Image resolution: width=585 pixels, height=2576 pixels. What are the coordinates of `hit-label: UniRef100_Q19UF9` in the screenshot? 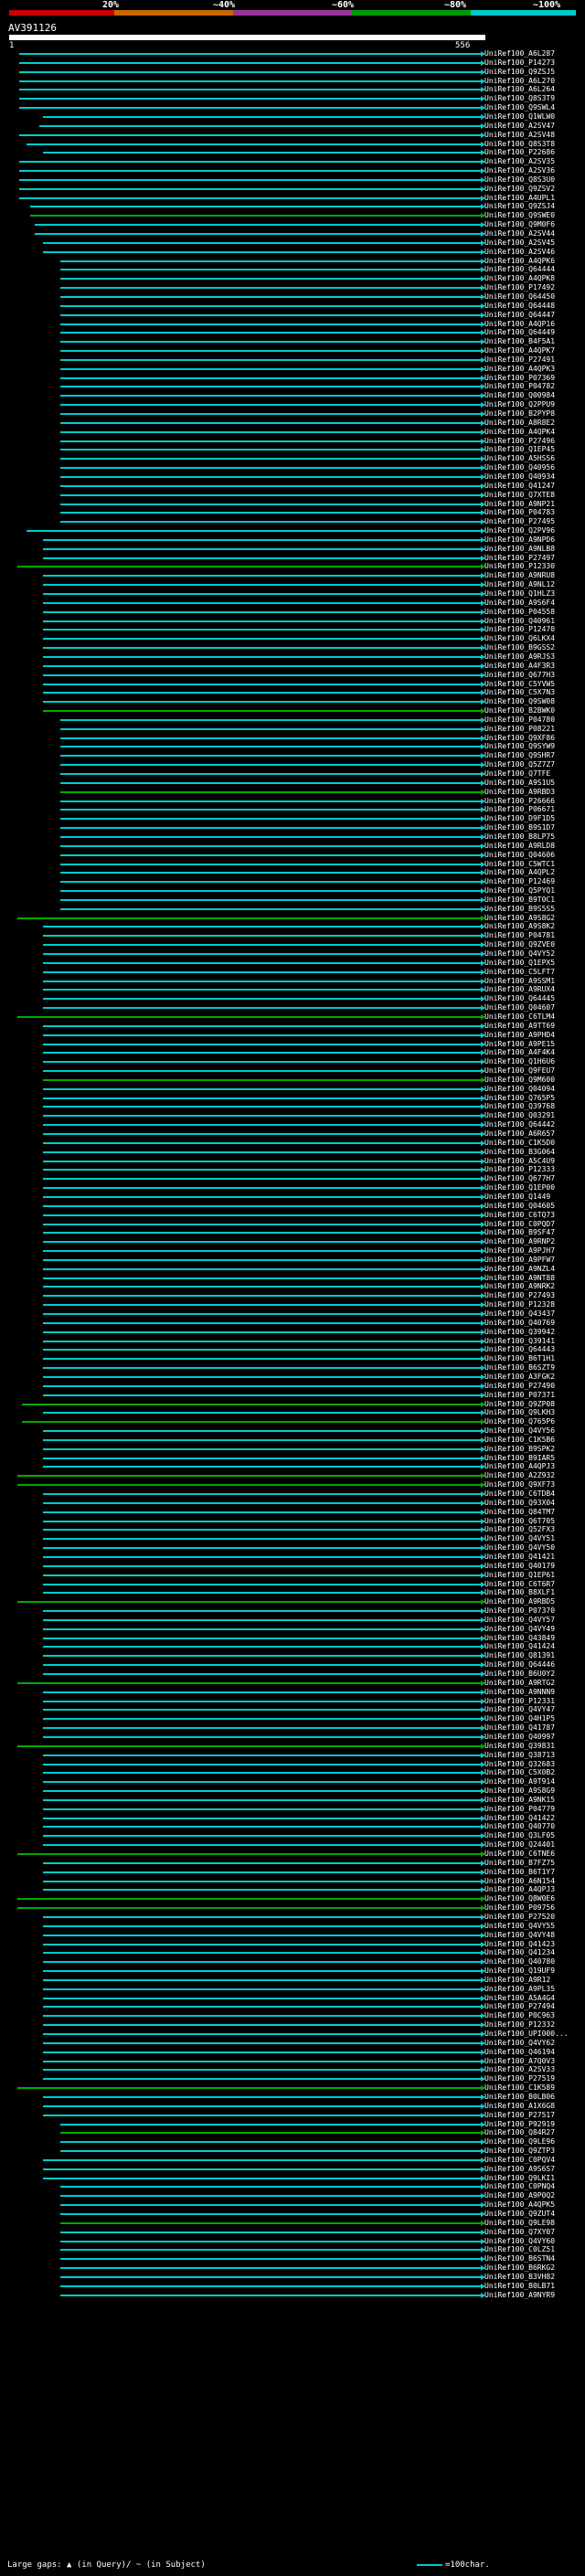 It's located at (520, 1971).